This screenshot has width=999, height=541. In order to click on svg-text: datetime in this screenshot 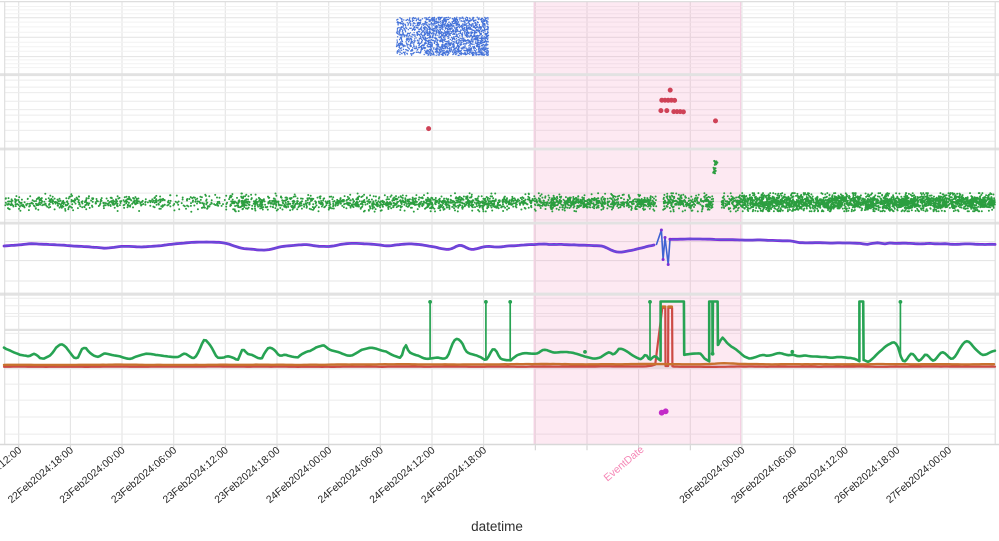, I will do `click(497, 526)`.